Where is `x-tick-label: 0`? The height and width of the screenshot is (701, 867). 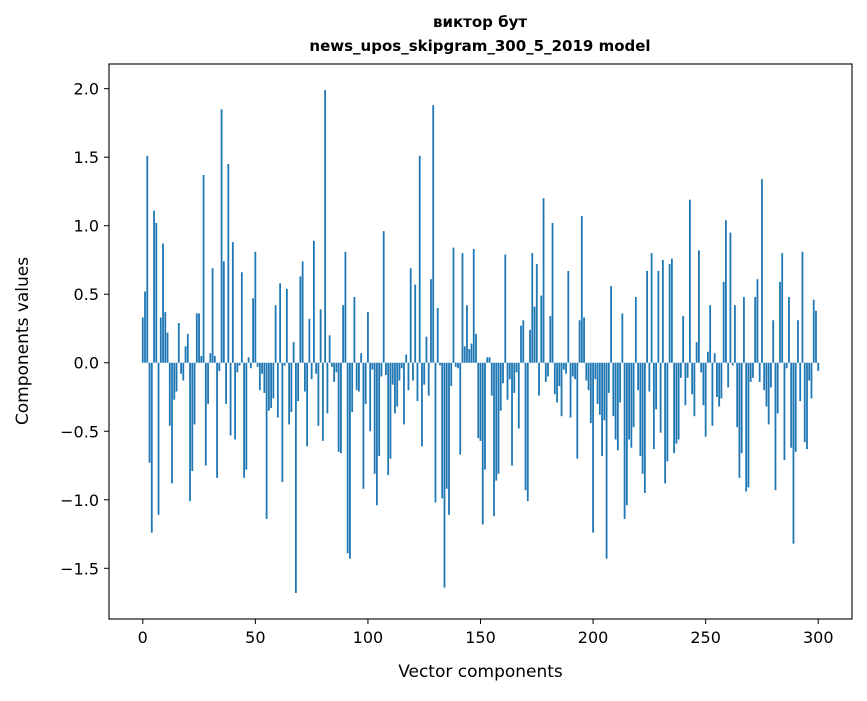
x-tick-label: 0 is located at coordinates (143, 637).